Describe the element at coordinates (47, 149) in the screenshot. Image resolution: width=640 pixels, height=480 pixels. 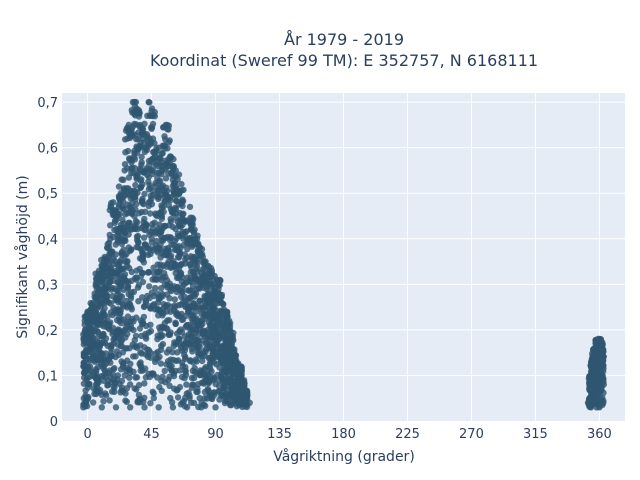
I see `y-tick-label: 0,6` at that location.